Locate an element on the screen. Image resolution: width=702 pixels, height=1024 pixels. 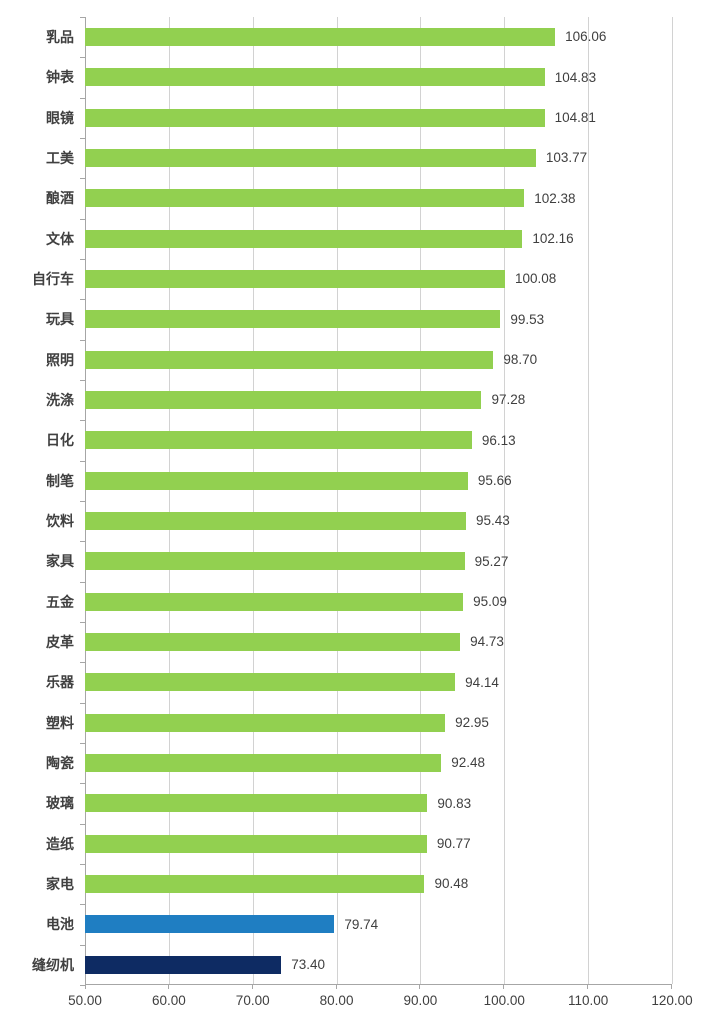
bar-row: 102.16 is located at coordinates (378, 239).